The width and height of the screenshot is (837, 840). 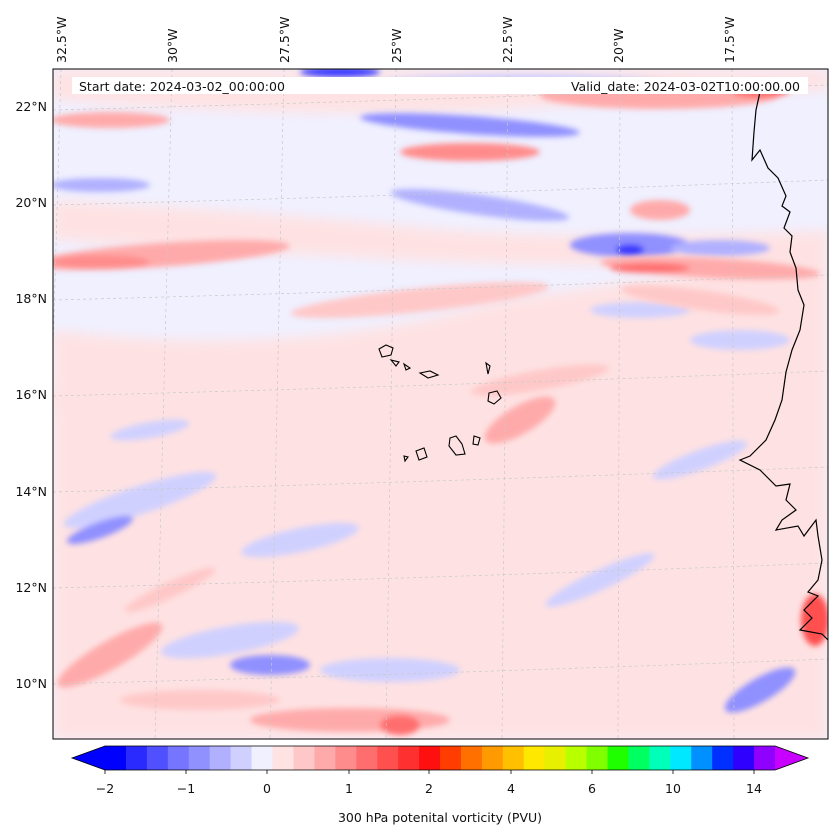 What do you see at coordinates (88, 758) in the screenshot?
I see `colorbar-under-arrow` at bounding box center [88, 758].